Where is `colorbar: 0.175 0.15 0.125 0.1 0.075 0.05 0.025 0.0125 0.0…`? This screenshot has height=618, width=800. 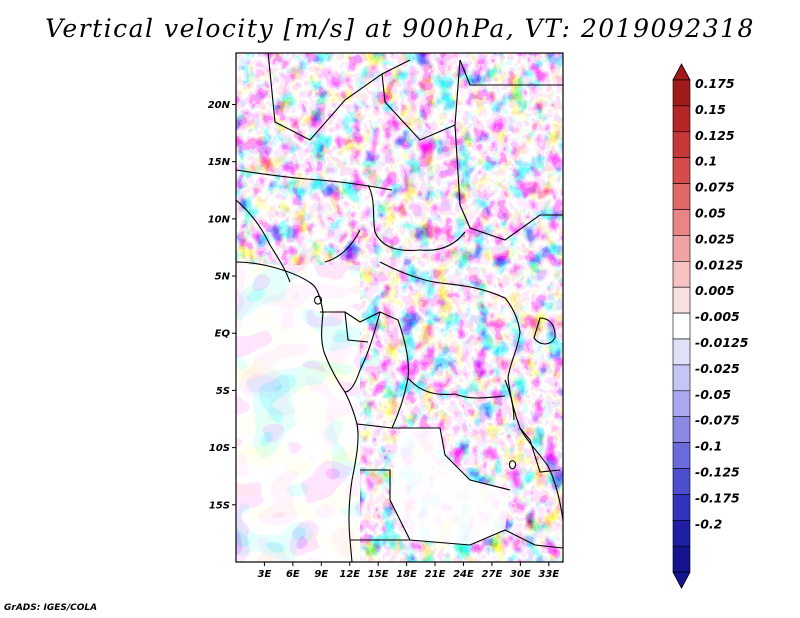
colorbar: 0.175 0.15 0.125 0.1 0.075 0.05 0.025 0.0125 0.0… is located at coordinates (710, 326).